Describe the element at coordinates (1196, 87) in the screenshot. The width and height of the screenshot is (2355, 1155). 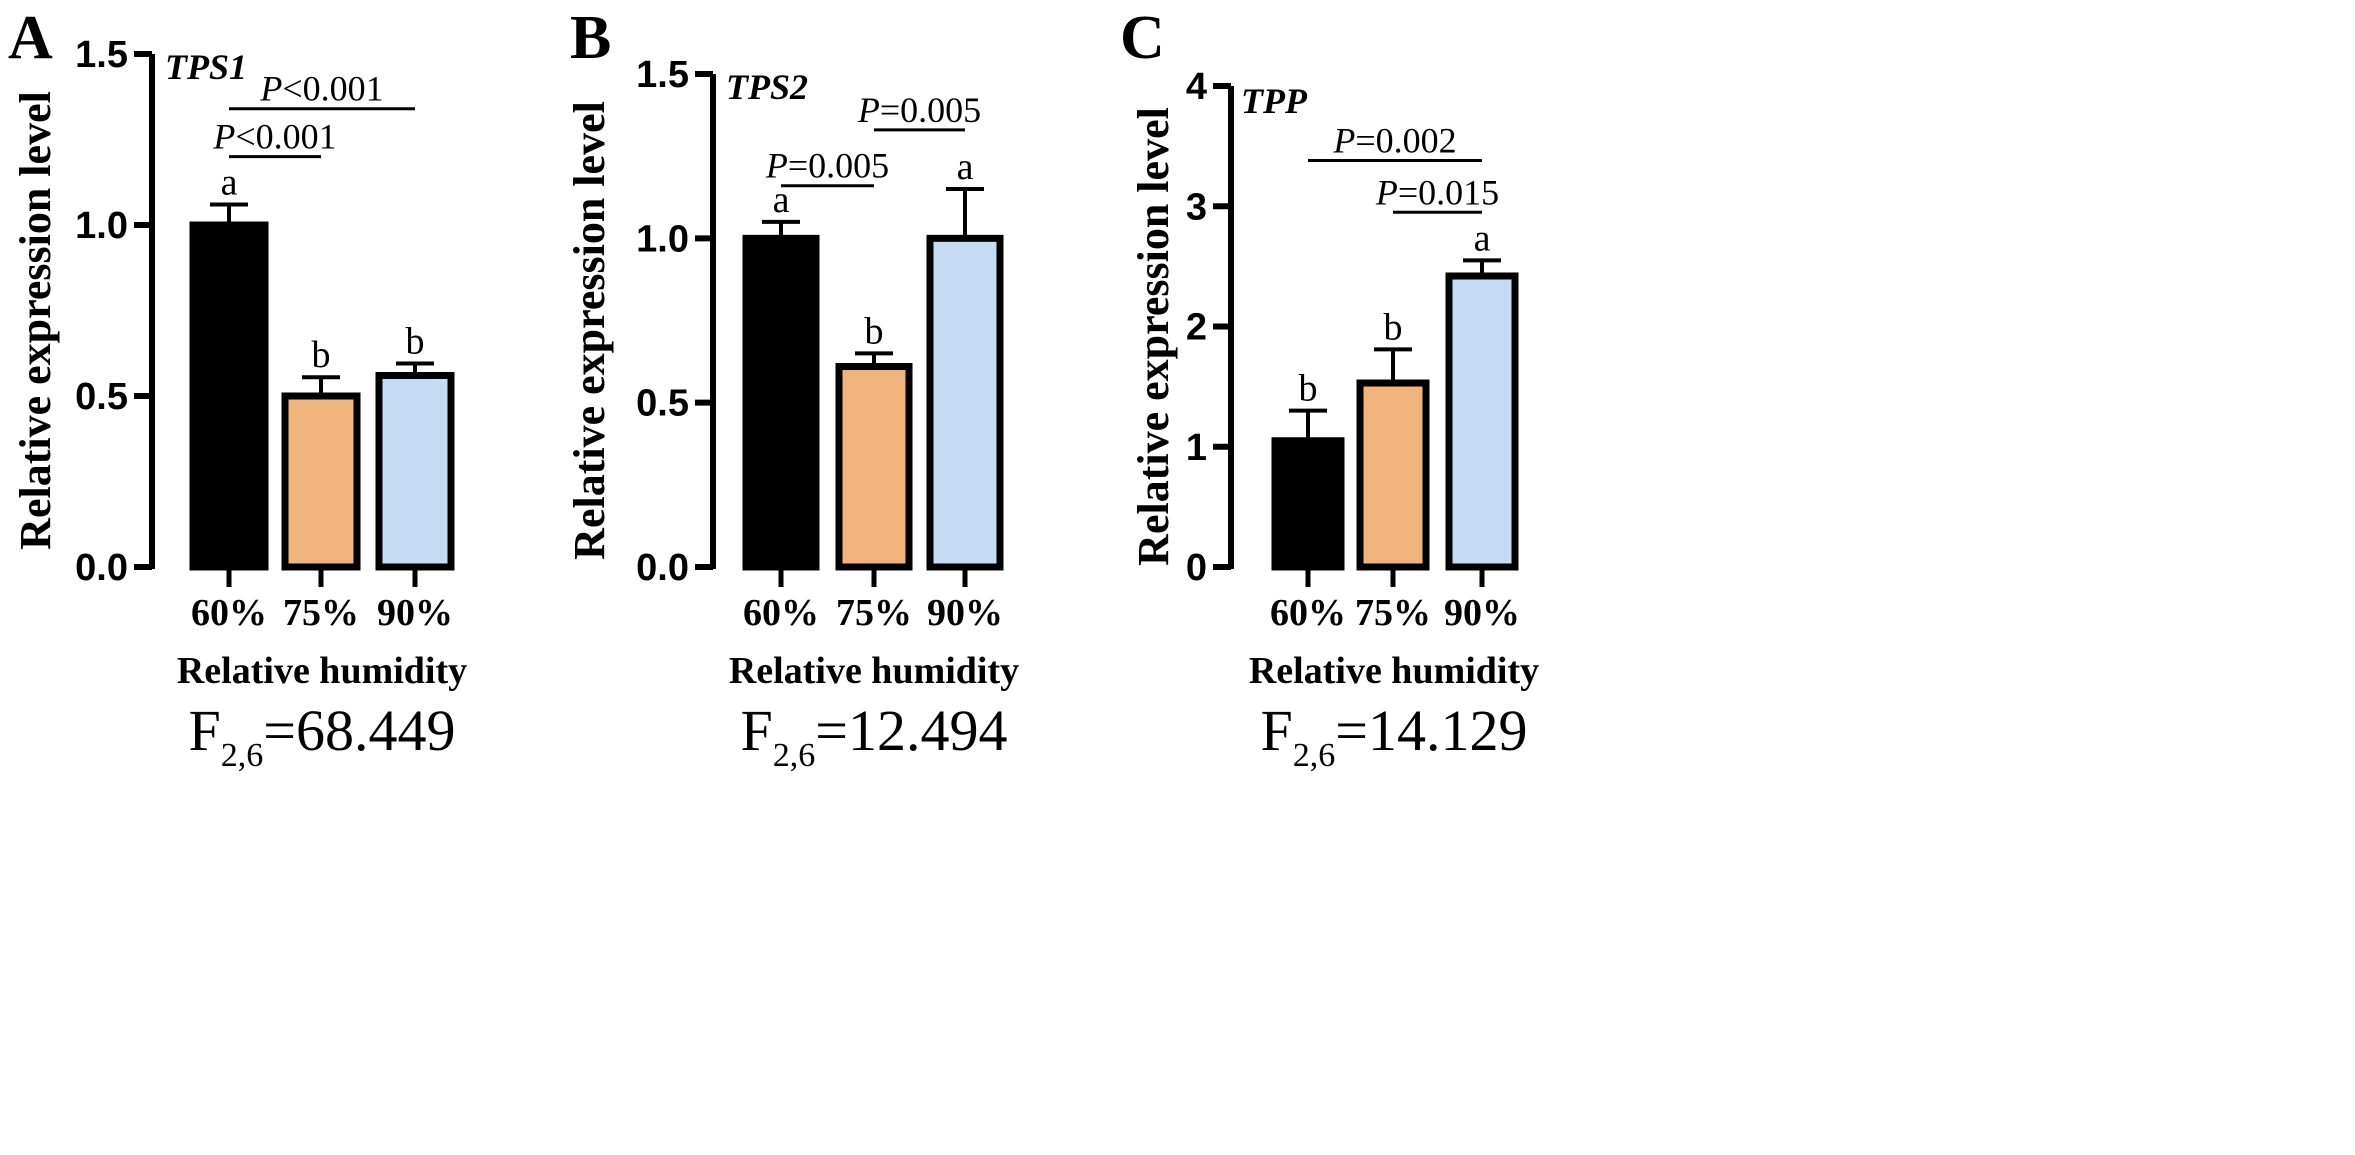
I see `y-tick-label: 4` at that location.